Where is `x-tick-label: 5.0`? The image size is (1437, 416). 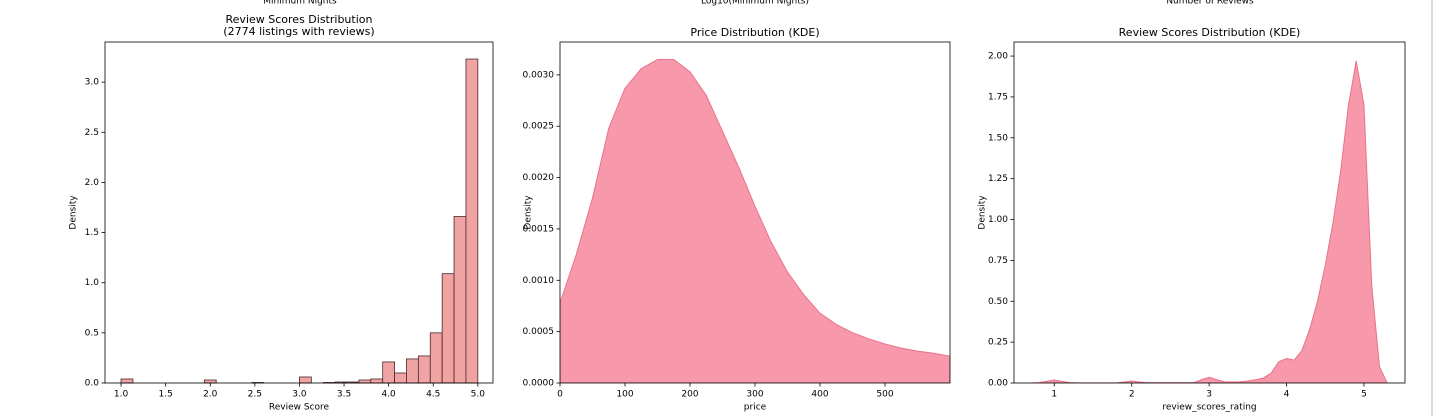
x-tick-label: 5.0 is located at coordinates (478, 395).